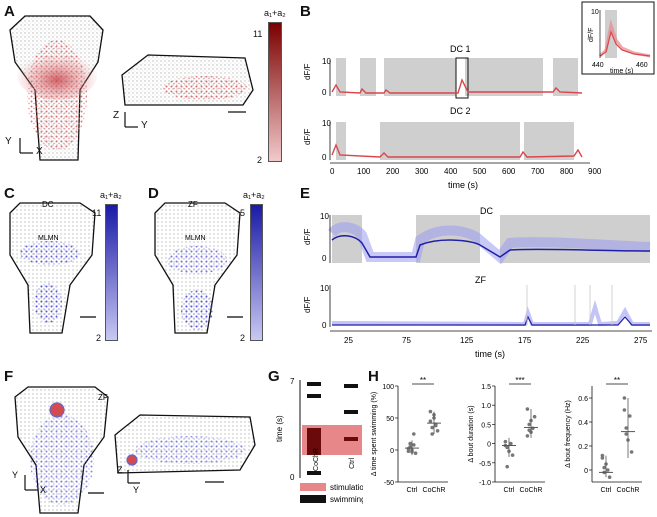 The image size is (657, 517). What do you see at coordinates (254, 195) in the screenshot?
I see `colorbar-d-title: a₁+a₂` at bounding box center [254, 195].